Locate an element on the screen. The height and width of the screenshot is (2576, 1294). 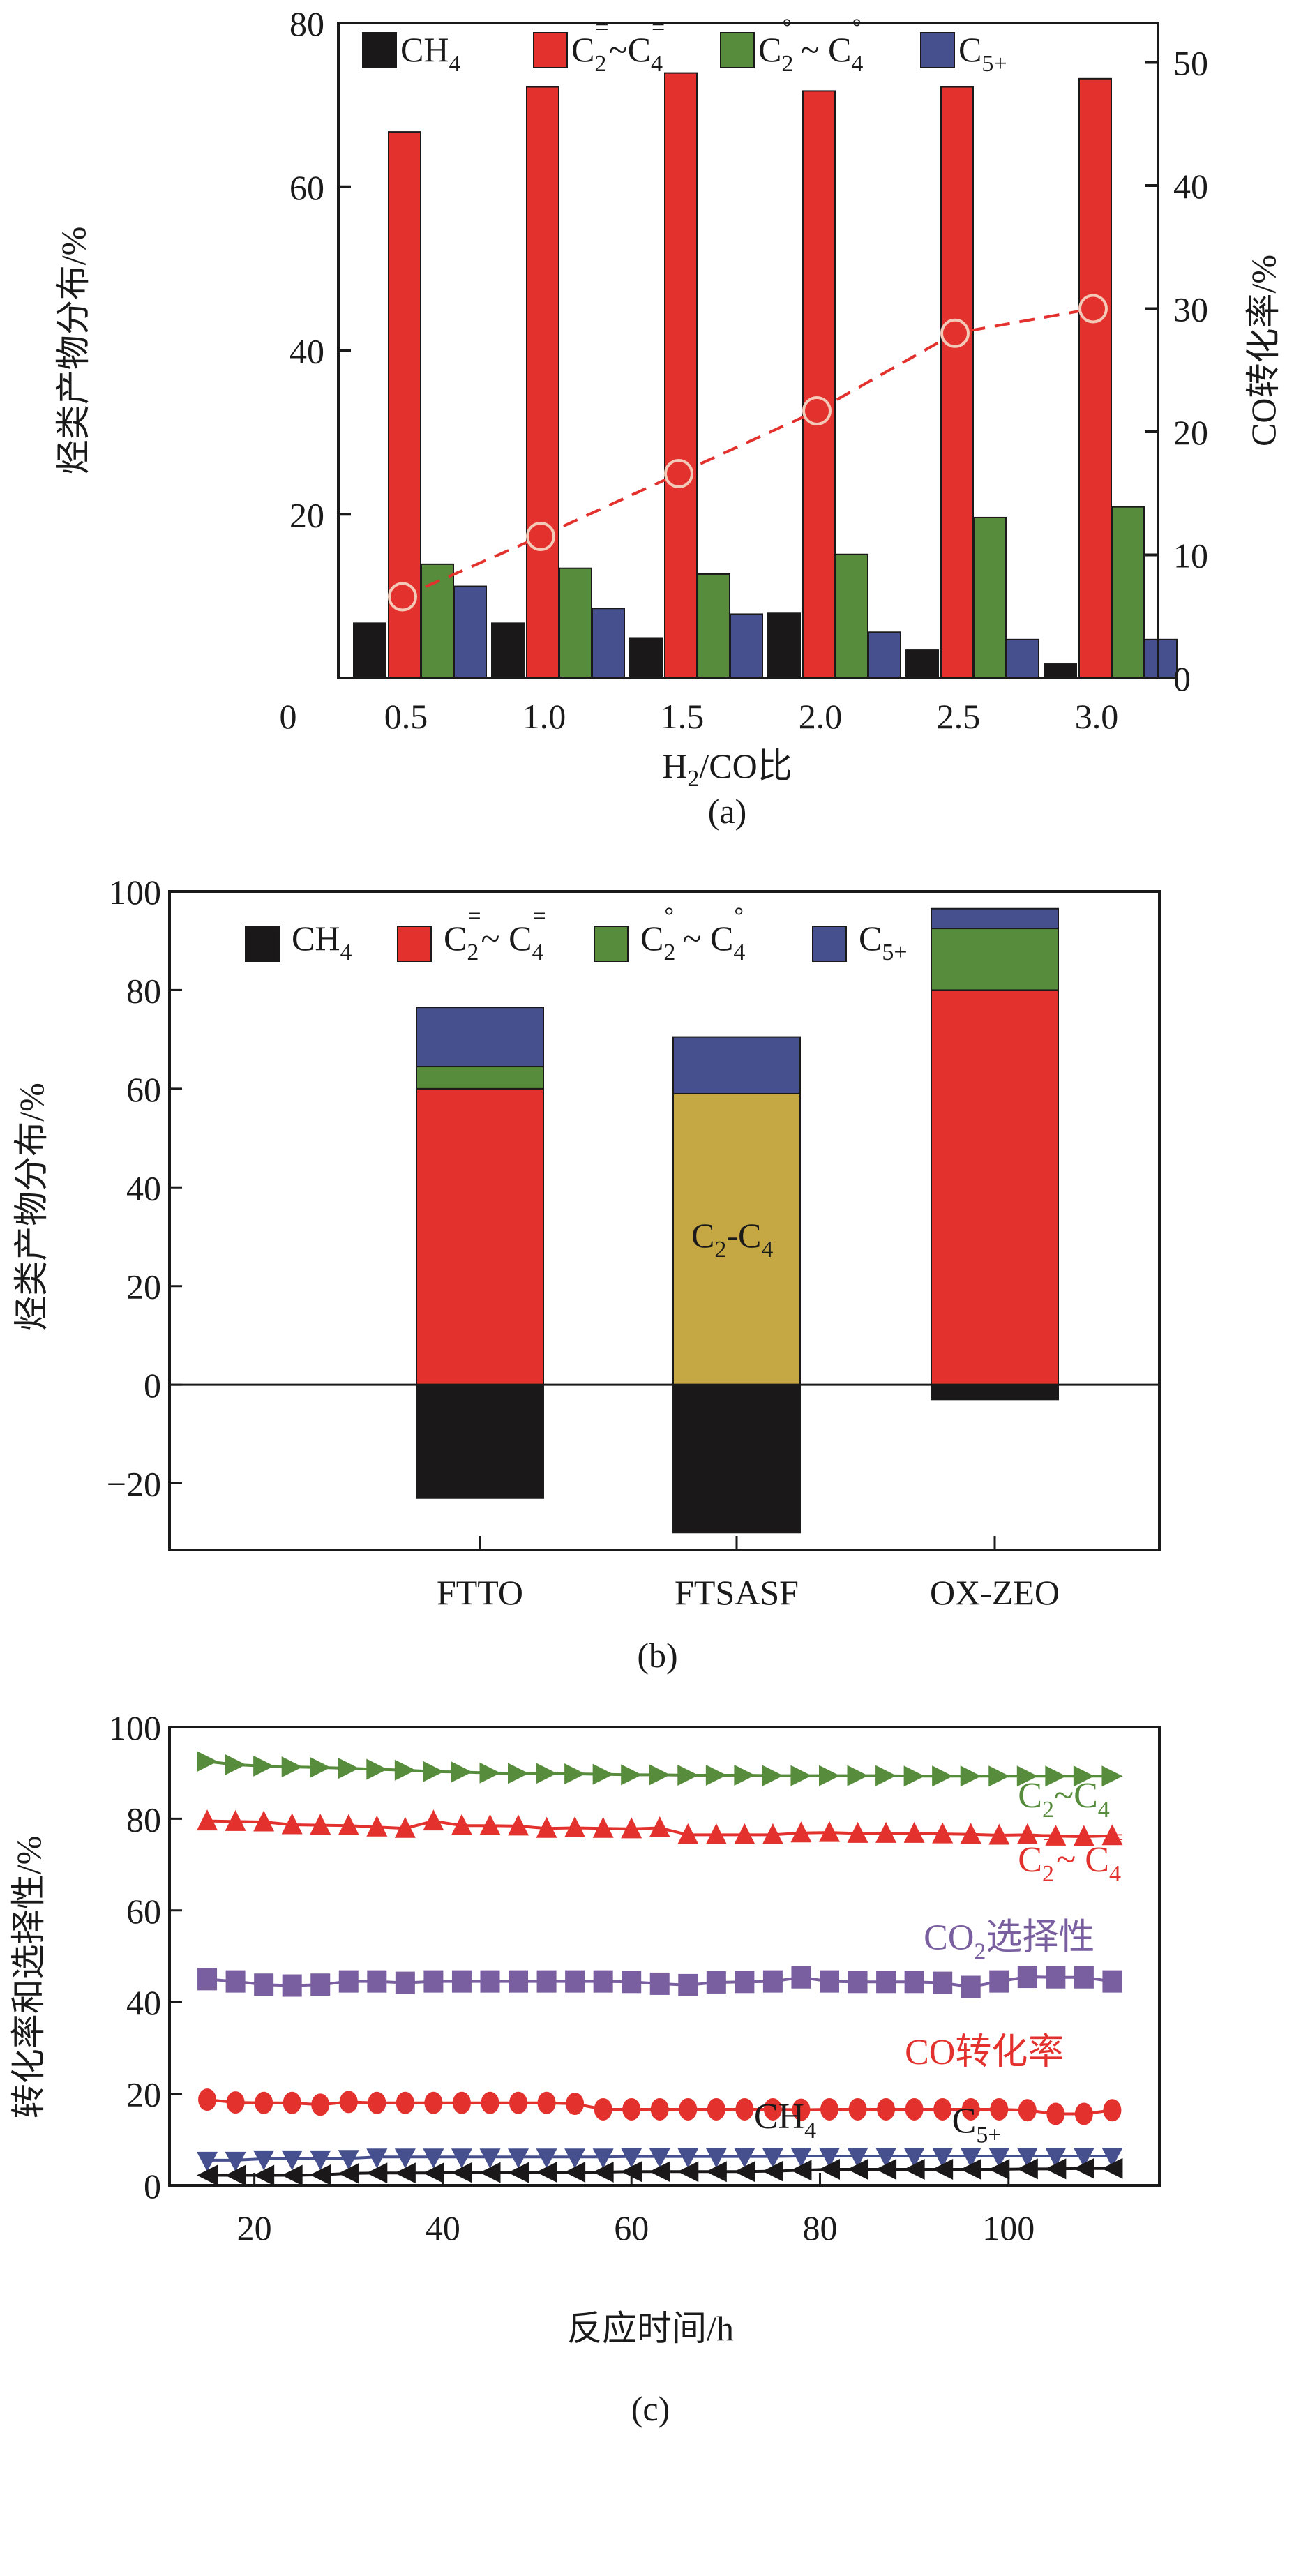
a-right-y-axis-label: CO转化率/% is located at coordinates (1263, 350).